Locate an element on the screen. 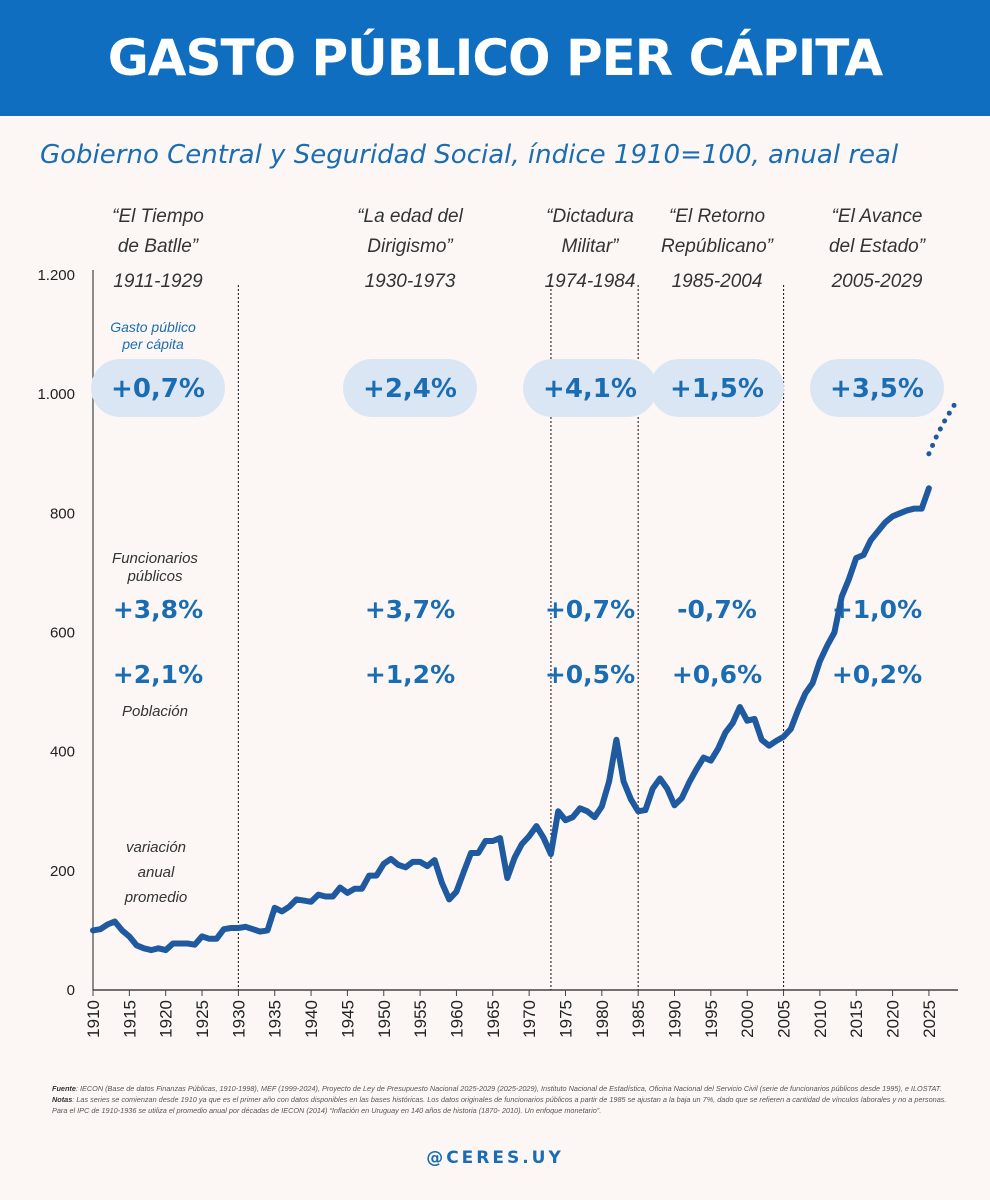 This screenshot has height=1200, width=990. era-title-line: “El Retorno is located at coordinates (717, 216).